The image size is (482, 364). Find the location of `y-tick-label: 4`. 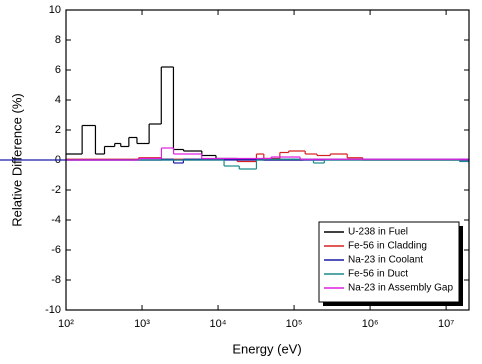

y-tick-label: 4 is located at coordinates (58, 100).